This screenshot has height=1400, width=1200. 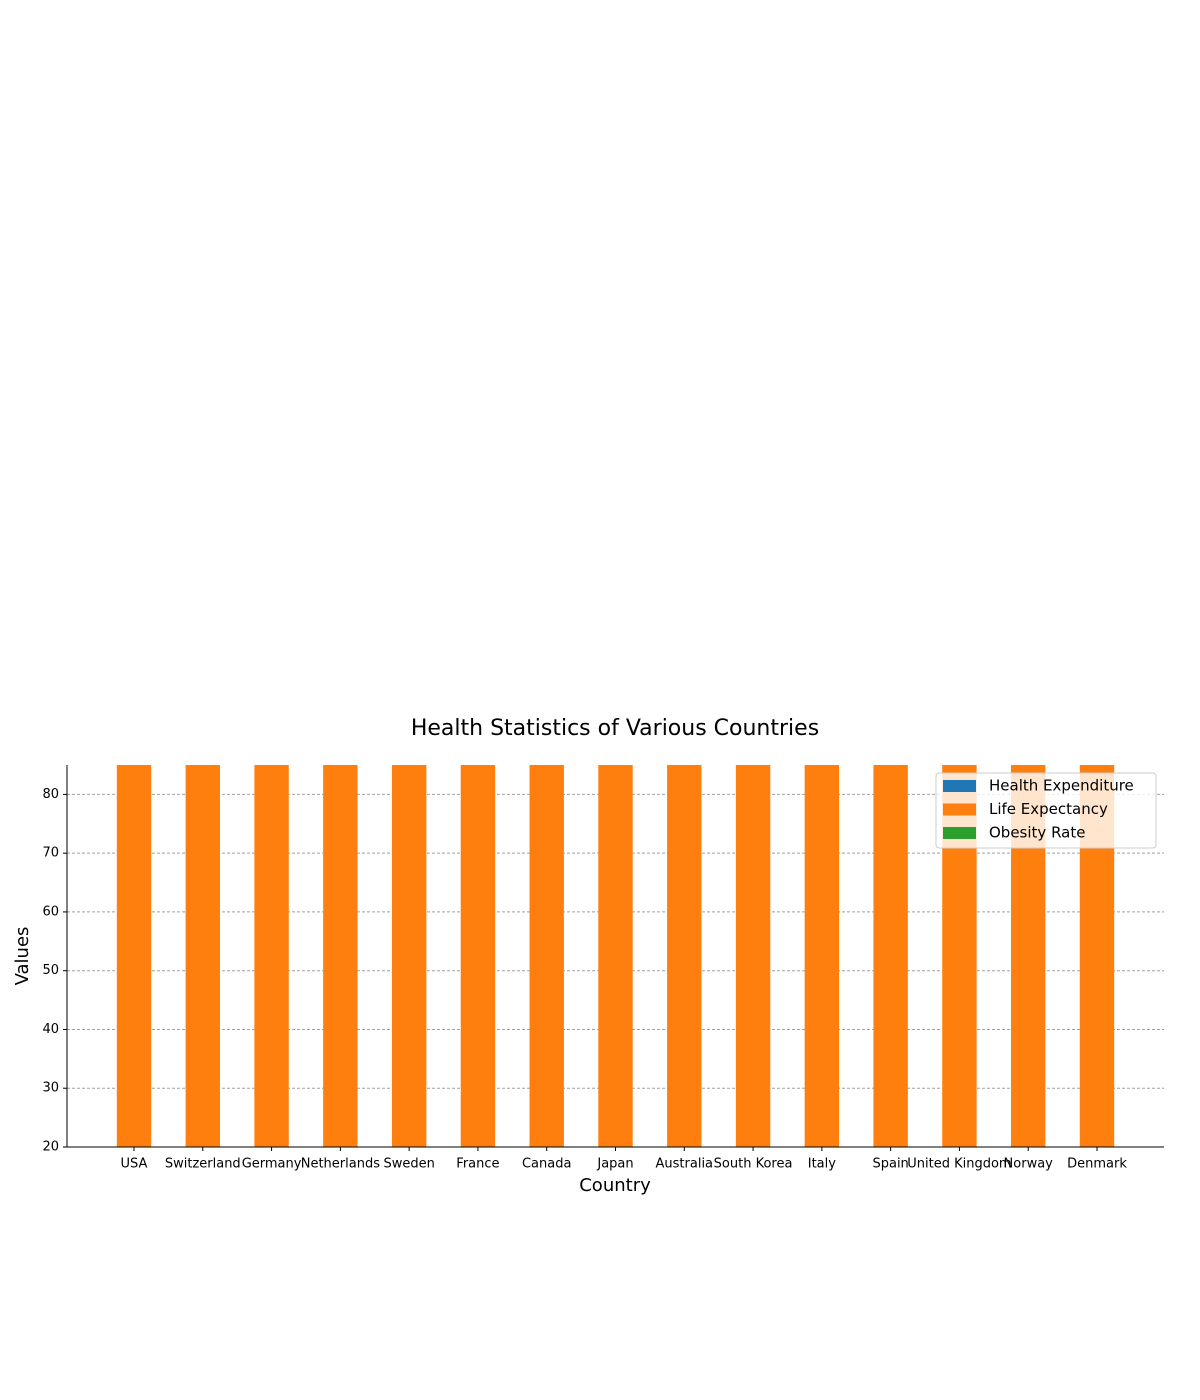 I want to click on y-tick-label: 40, so click(x=50, y=1029).